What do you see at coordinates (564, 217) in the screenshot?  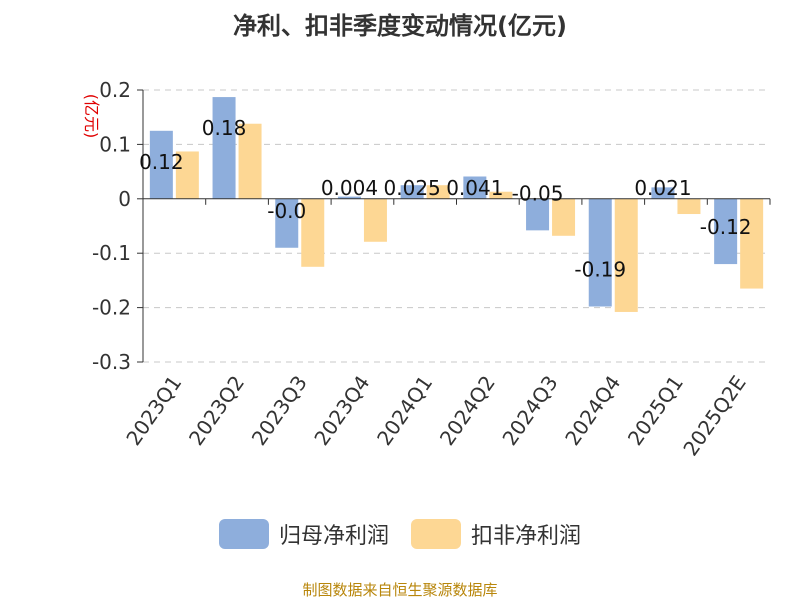 I see `bar-series2-2024Q3` at bounding box center [564, 217].